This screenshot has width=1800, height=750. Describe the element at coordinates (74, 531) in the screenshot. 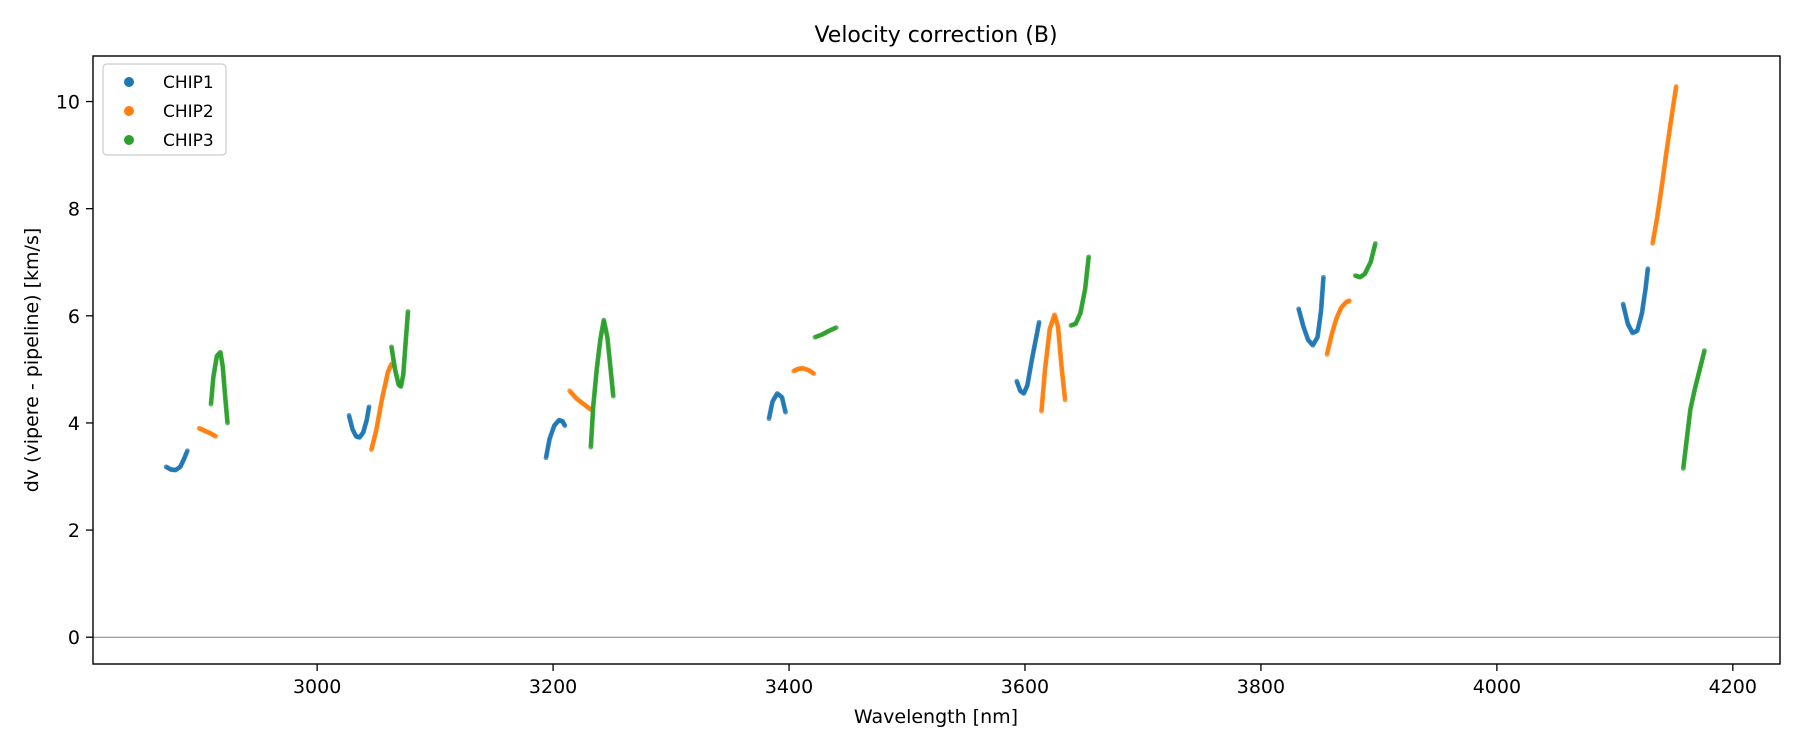

I see `y-tick-label: 2` at that location.